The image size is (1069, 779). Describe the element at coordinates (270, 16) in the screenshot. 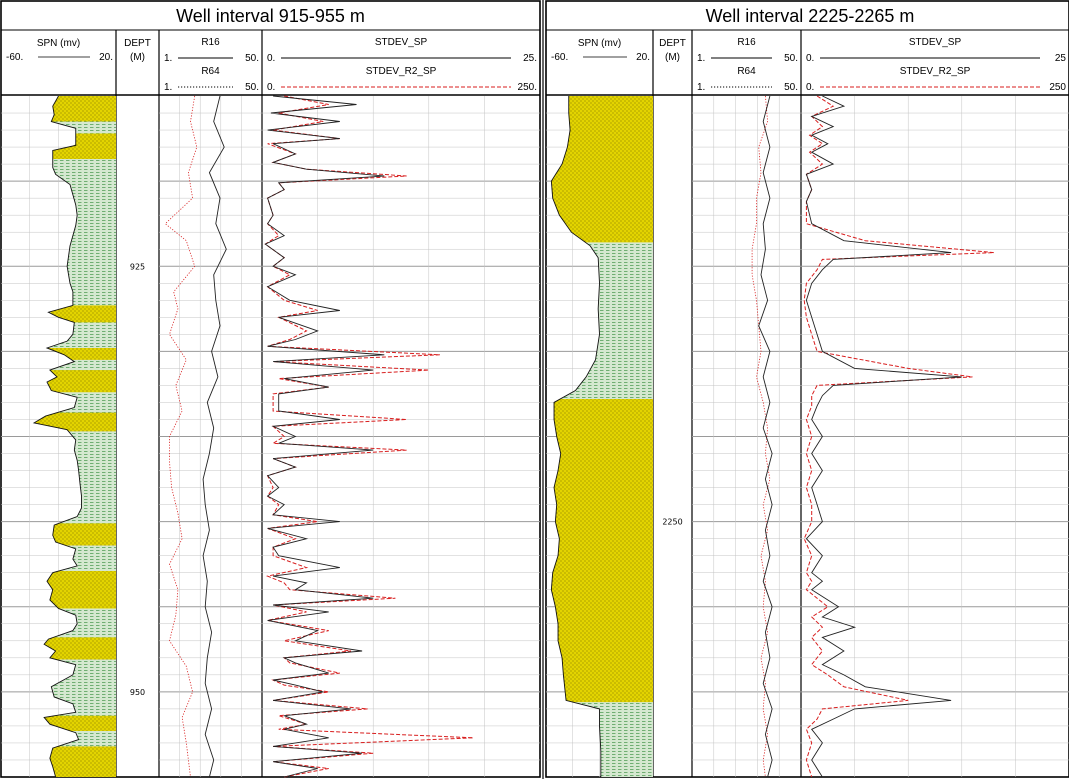

I see `panel-title: Well interval 915-955 m` at that location.